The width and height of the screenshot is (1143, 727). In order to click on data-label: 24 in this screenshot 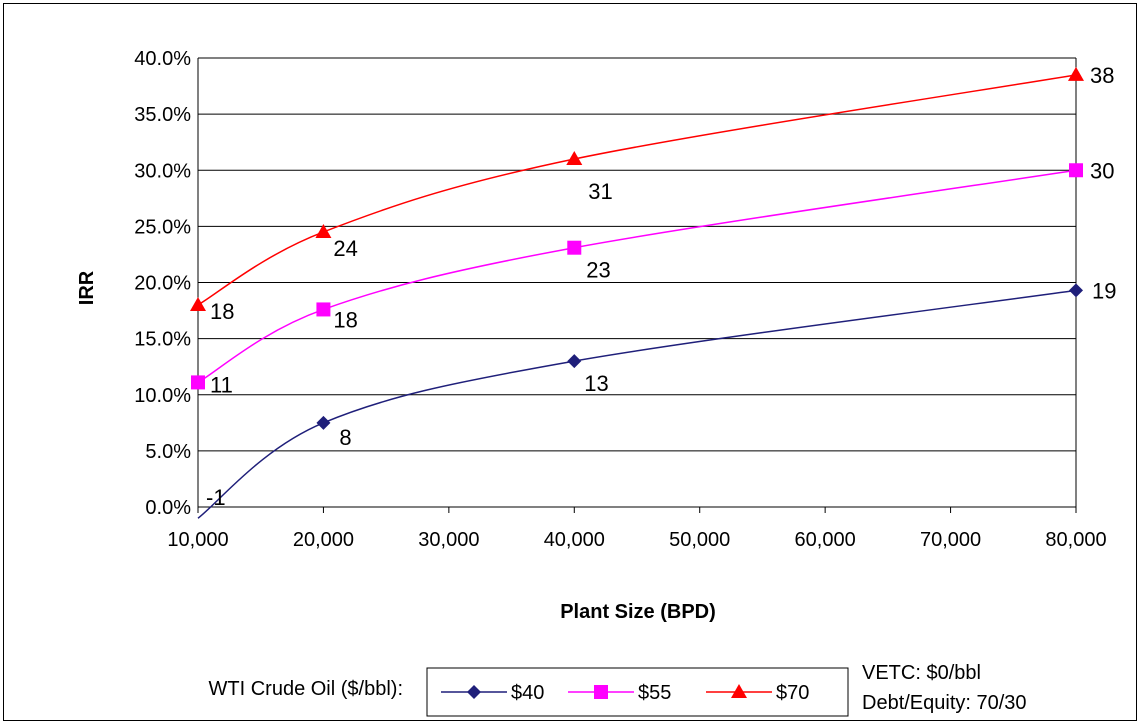, I will do `click(345, 248)`.